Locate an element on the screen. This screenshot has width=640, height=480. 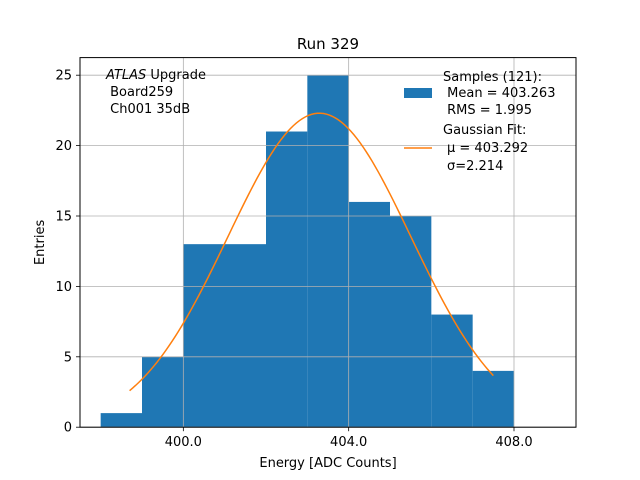
y-tick-label-0: 0 is located at coordinates (68, 428).